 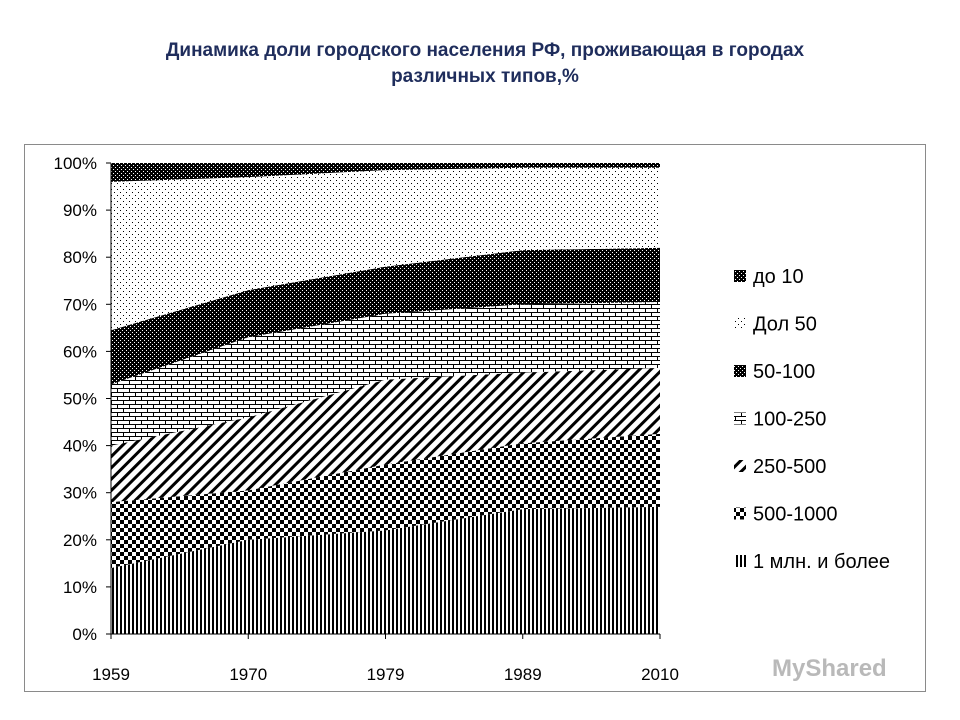 I want to click on legend-label: до 10, so click(x=778, y=277).